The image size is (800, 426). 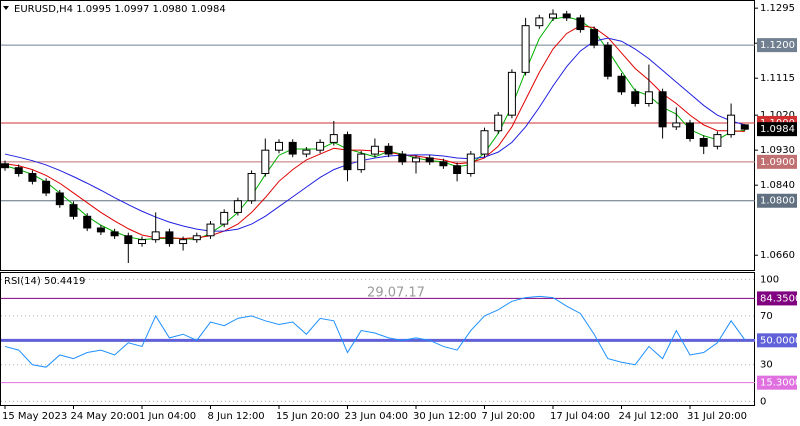 What do you see at coordinates (780, 298) in the screenshot?
I see `level-label: 84.3500` at bounding box center [780, 298].